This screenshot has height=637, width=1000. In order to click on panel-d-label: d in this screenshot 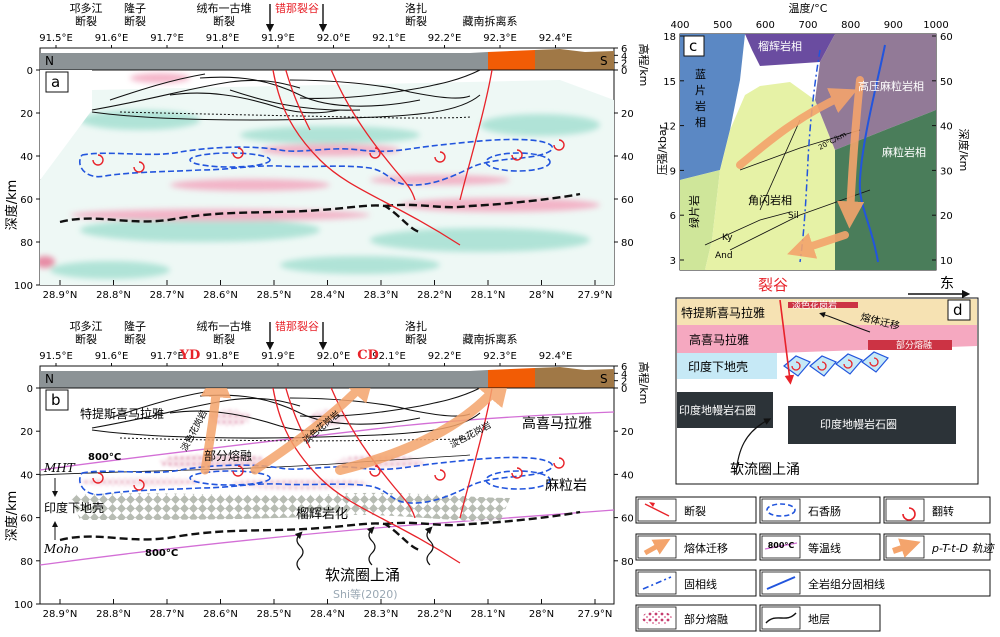, I will do `click(958, 310)`.